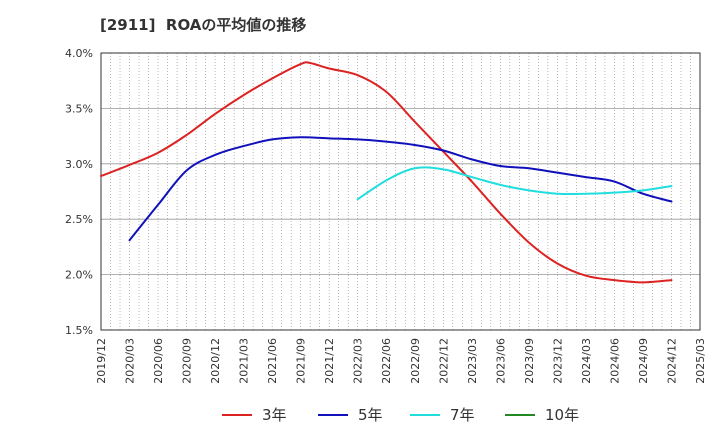  Describe the element at coordinates (274, 415) in the screenshot. I see `legend-label-3y: 3年` at that location.